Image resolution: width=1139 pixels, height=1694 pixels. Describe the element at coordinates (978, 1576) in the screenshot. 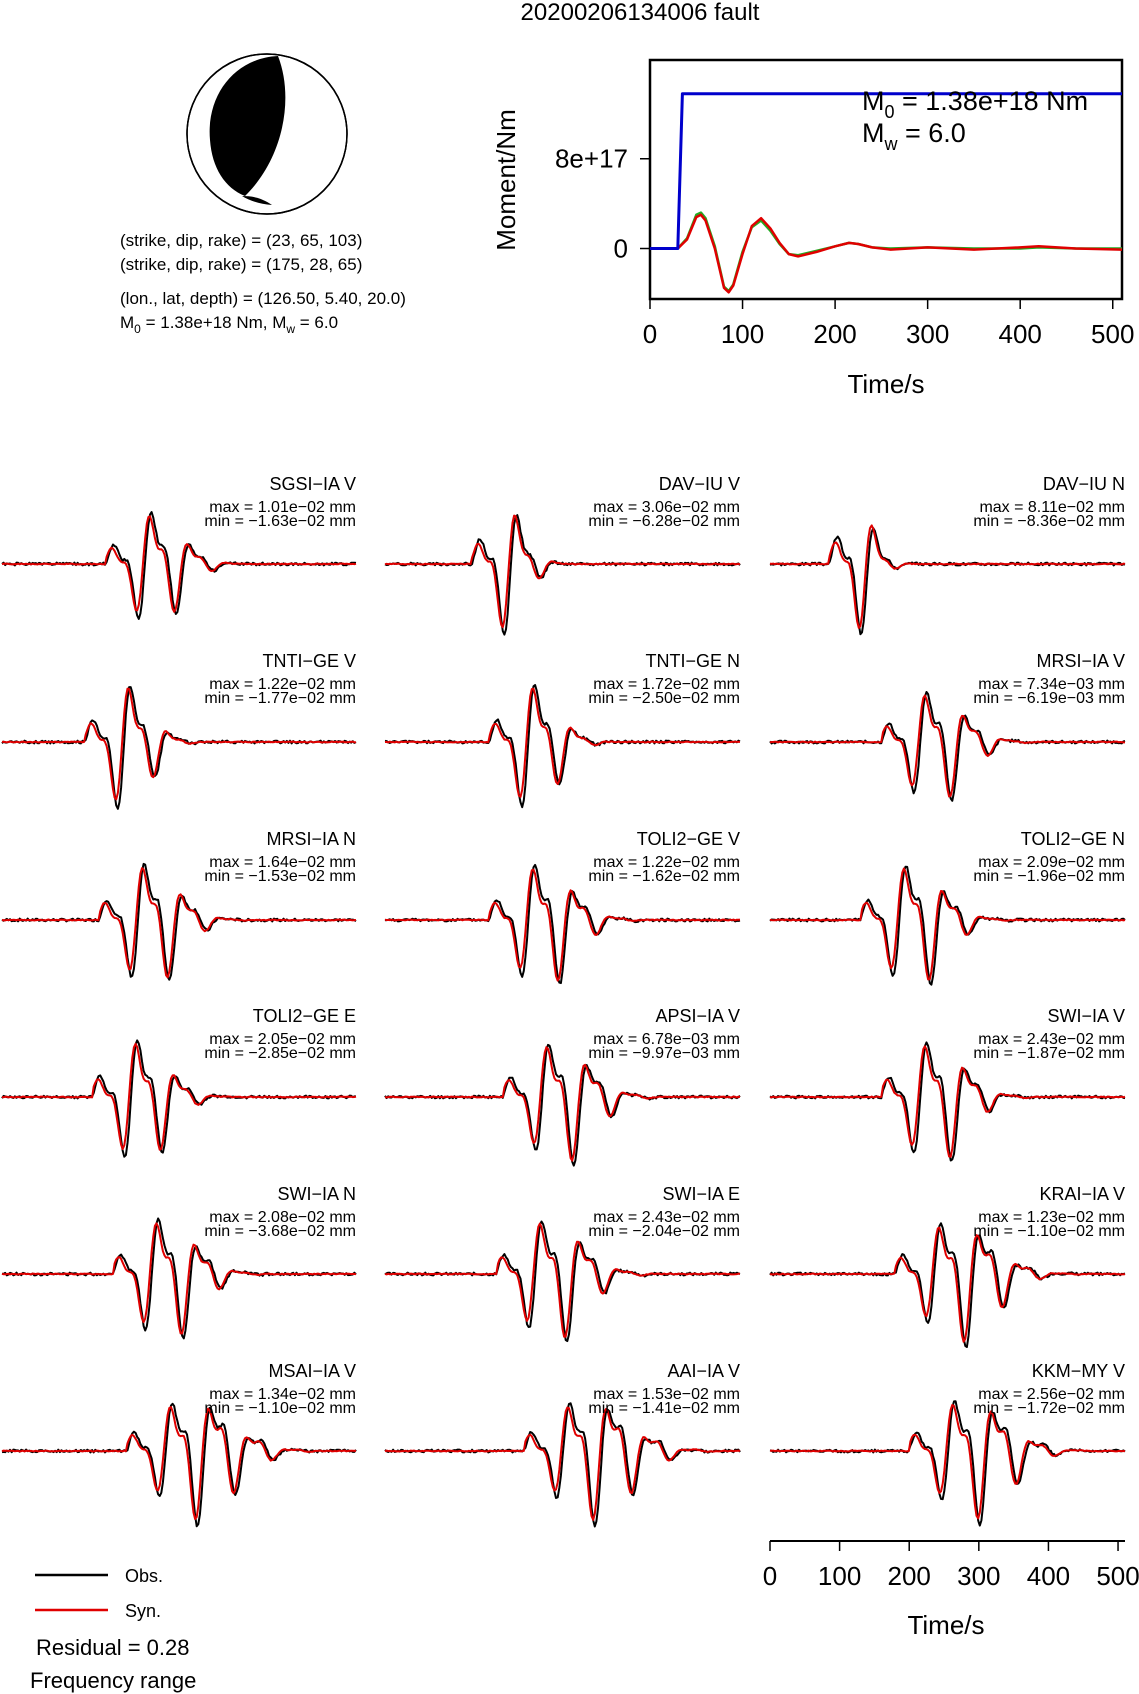

I see `waveform-xtick-label: 300` at that location.